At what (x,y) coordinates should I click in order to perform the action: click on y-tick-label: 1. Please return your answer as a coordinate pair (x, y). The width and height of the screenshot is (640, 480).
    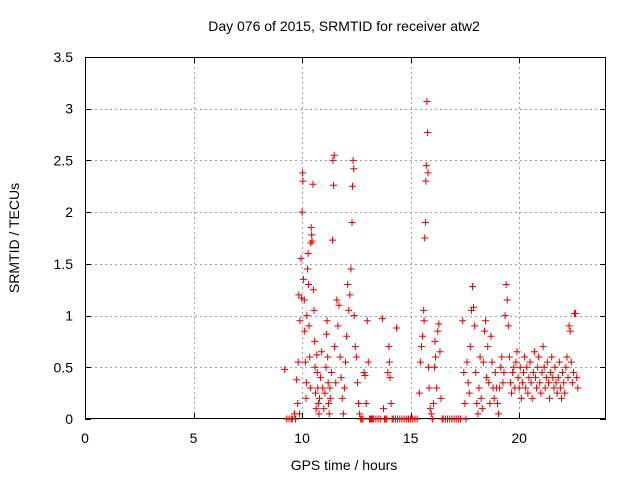
    Looking at the image, I should click on (69, 316).